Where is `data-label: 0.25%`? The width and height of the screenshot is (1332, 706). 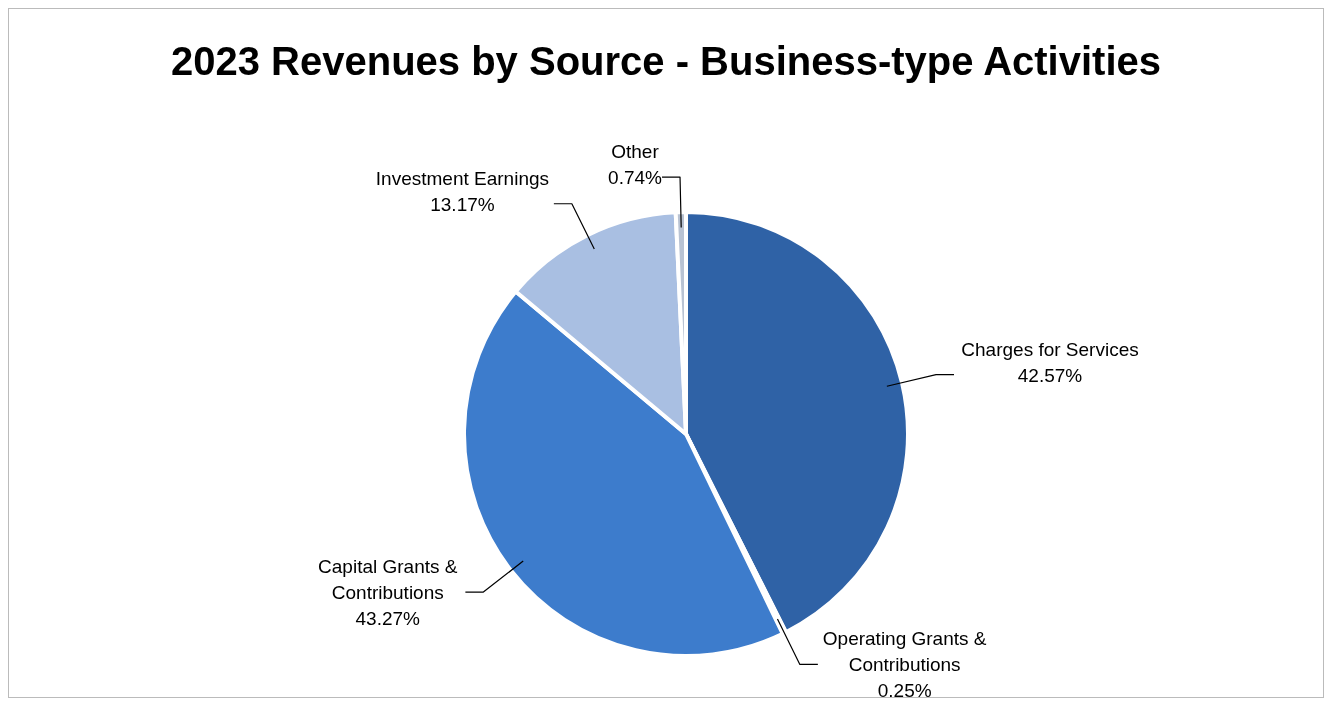
data-label: 0.25% is located at coordinates (904, 691).